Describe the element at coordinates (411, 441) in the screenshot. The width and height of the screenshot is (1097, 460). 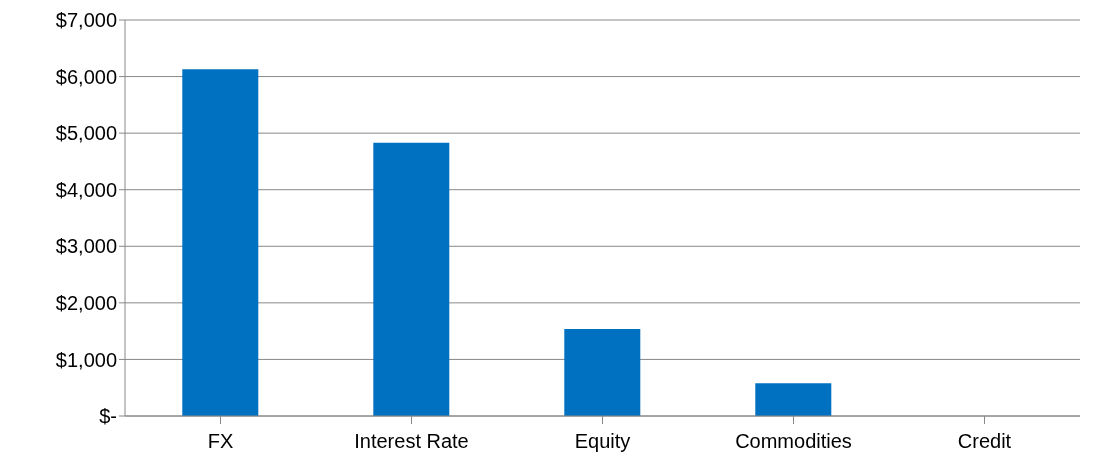
I see `x-tick-label: Interest Rate` at that location.